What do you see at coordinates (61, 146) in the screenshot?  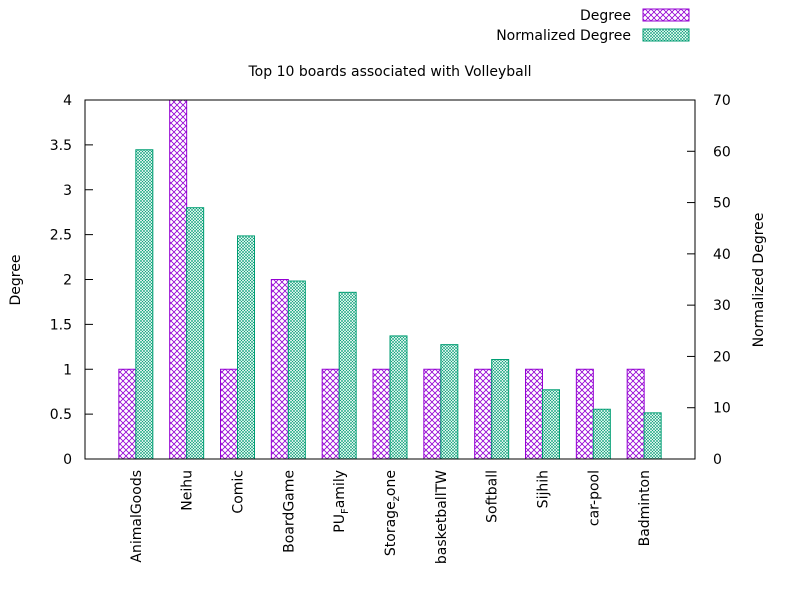 I see `y-tick-label: 3.5` at bounding box center [61, 146].